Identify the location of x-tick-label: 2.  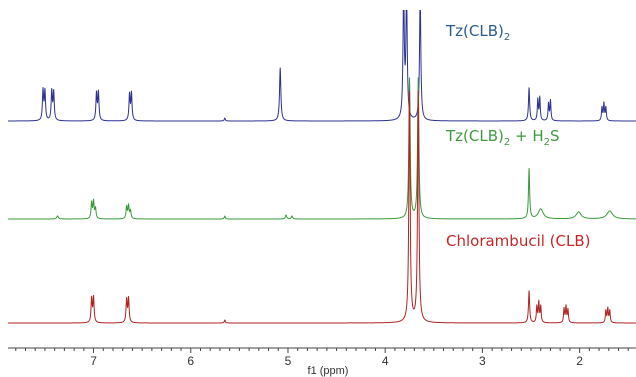
(579, 361).